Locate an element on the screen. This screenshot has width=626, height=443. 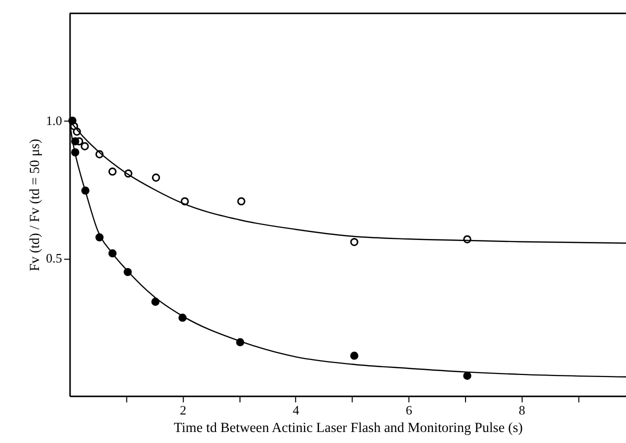
y-tick-label: 0.5 is located at coordinates (54, 258).